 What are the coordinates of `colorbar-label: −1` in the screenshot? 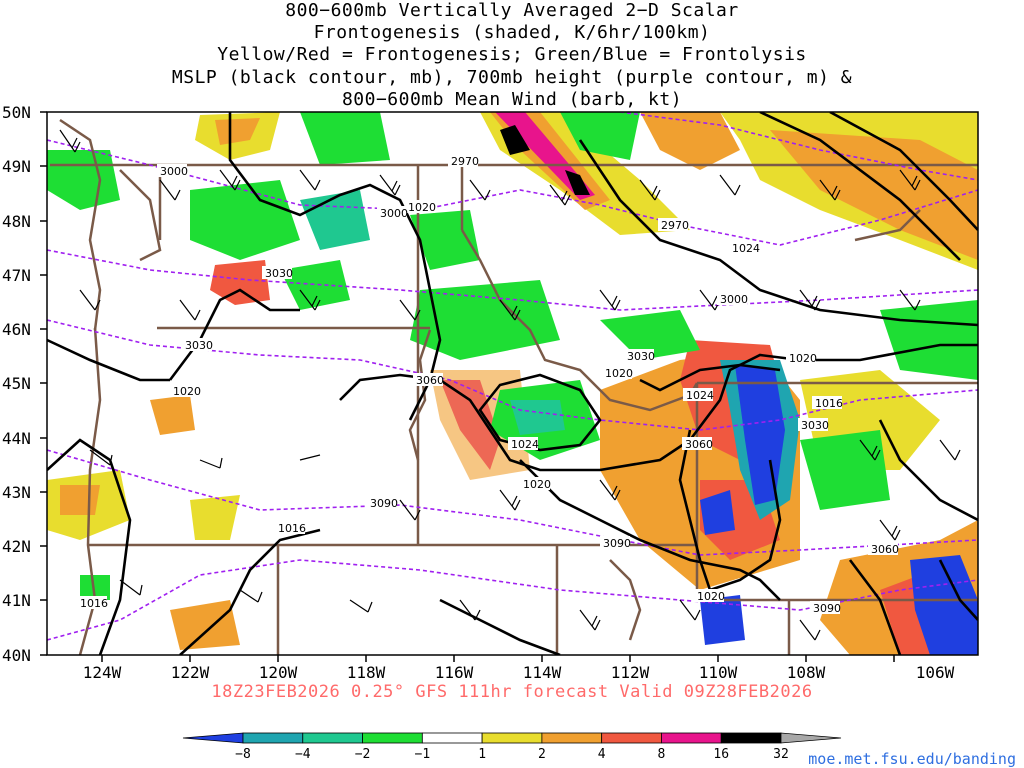 It's located at (423, 754).